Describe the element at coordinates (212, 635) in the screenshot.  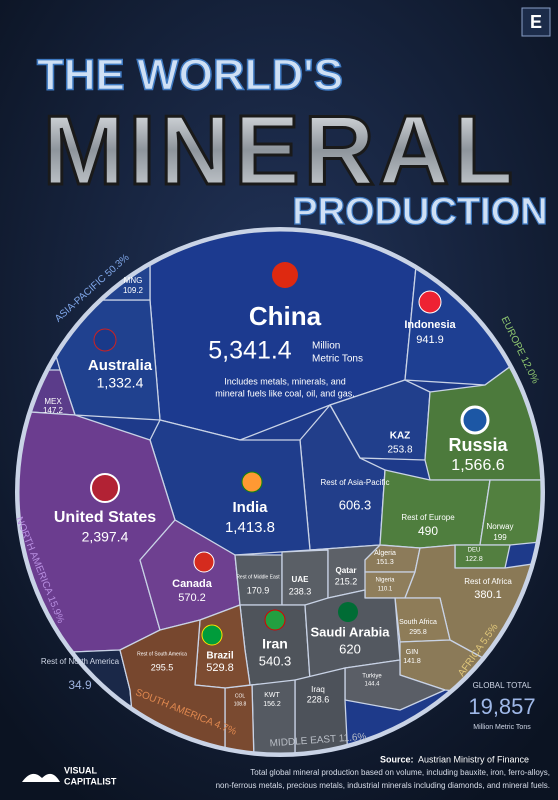
I see `flag-brazil` at that location.